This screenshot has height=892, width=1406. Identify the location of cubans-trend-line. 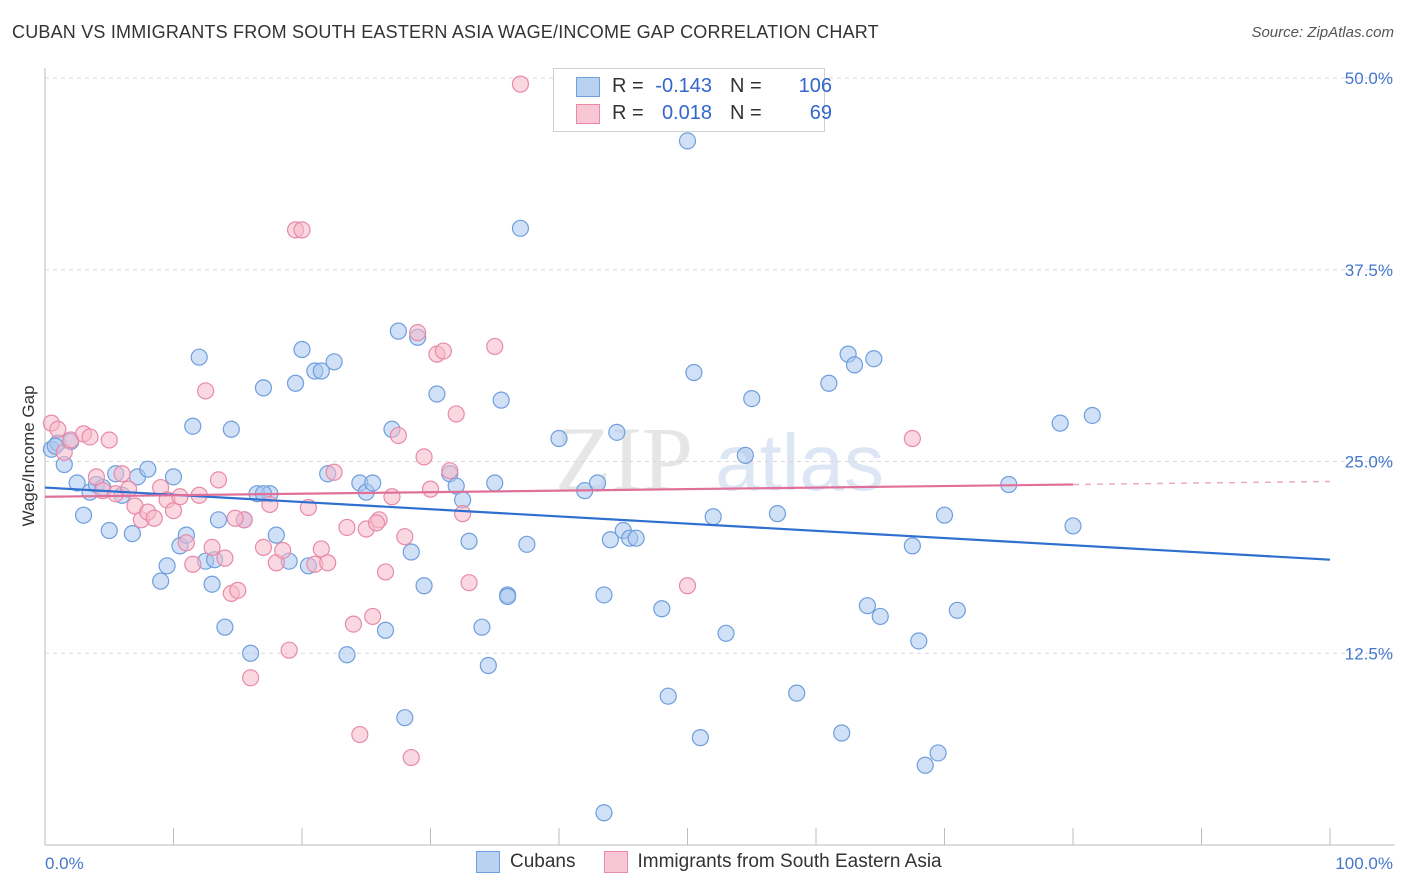
(687, 523).